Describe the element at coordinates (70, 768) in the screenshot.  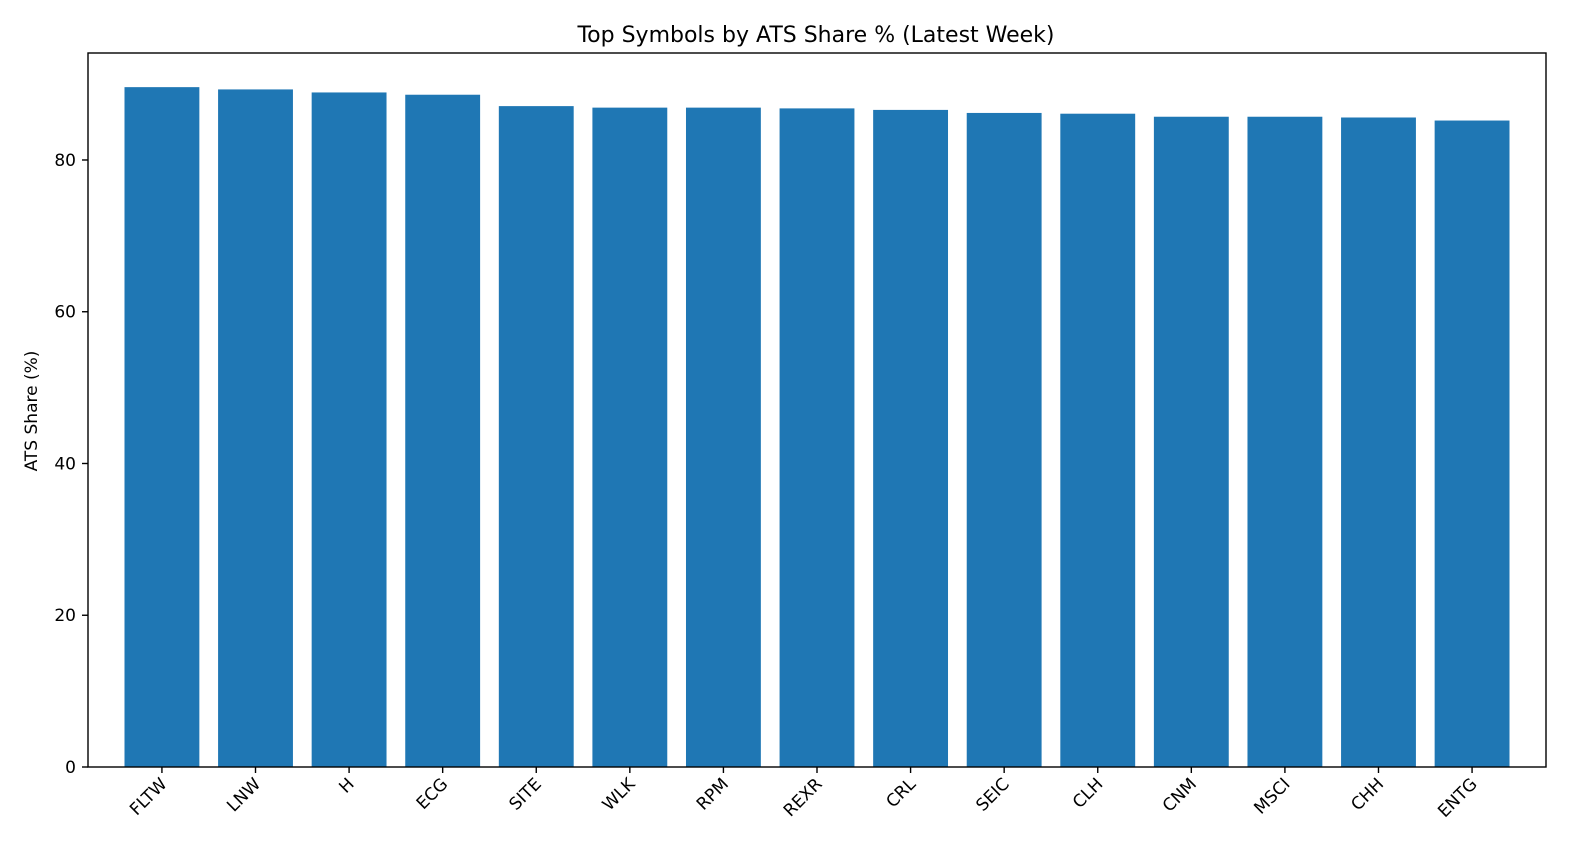
I see `y-tick-label: 0` at that location.